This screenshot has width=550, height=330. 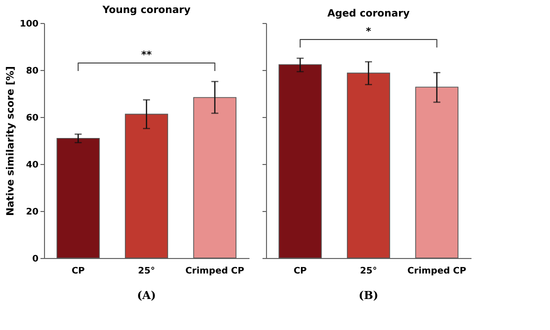 I want to click on text: (A), so click(x=146, y=295).